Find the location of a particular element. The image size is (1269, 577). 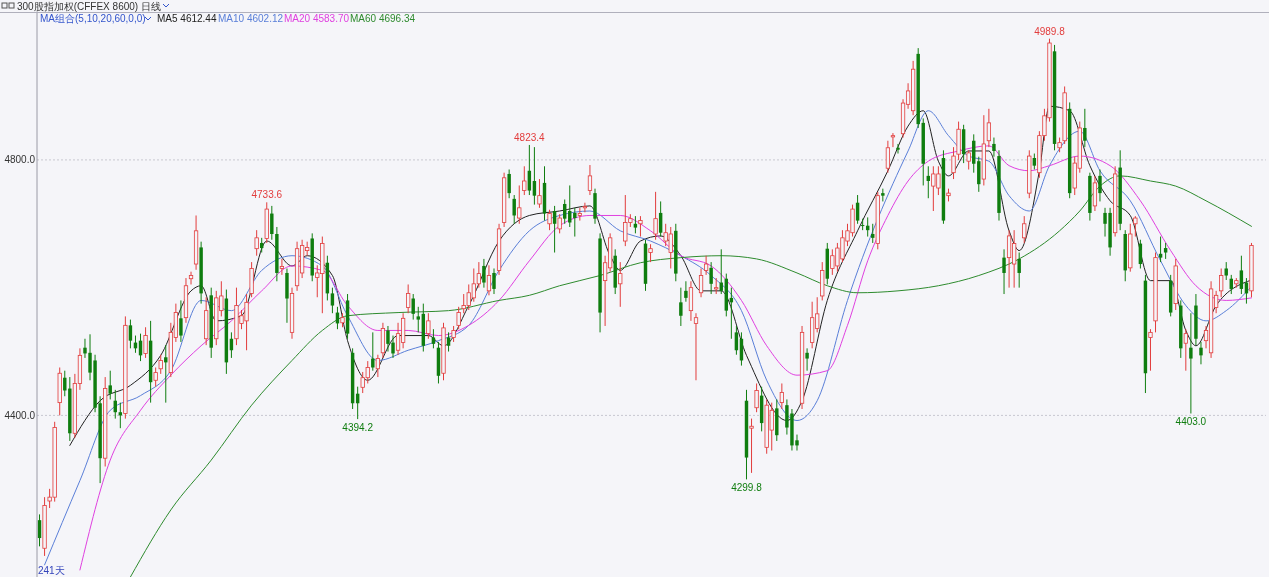

annotation: 4394.2 is located at coordinates (358, 428).